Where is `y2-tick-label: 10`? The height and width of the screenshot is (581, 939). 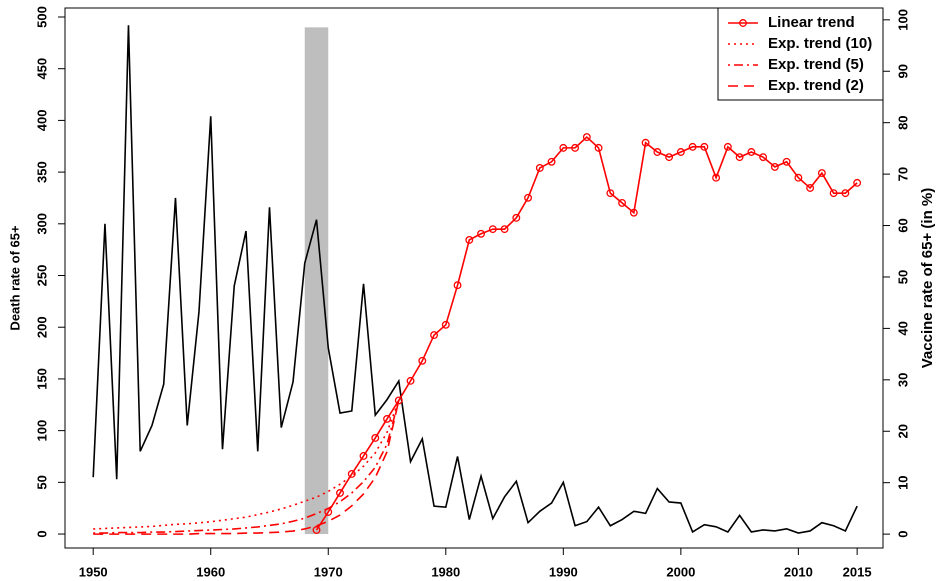 y2-tick-label: 10 is located at coordinates (902, 482).